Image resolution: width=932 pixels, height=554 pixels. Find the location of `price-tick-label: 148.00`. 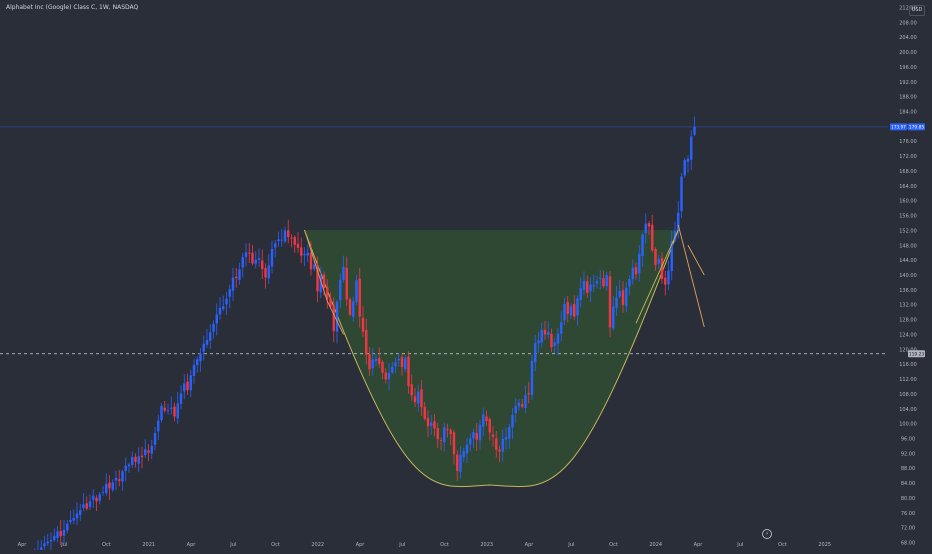

price-tick-label: 148.00 is located at coordinates (908, 246).